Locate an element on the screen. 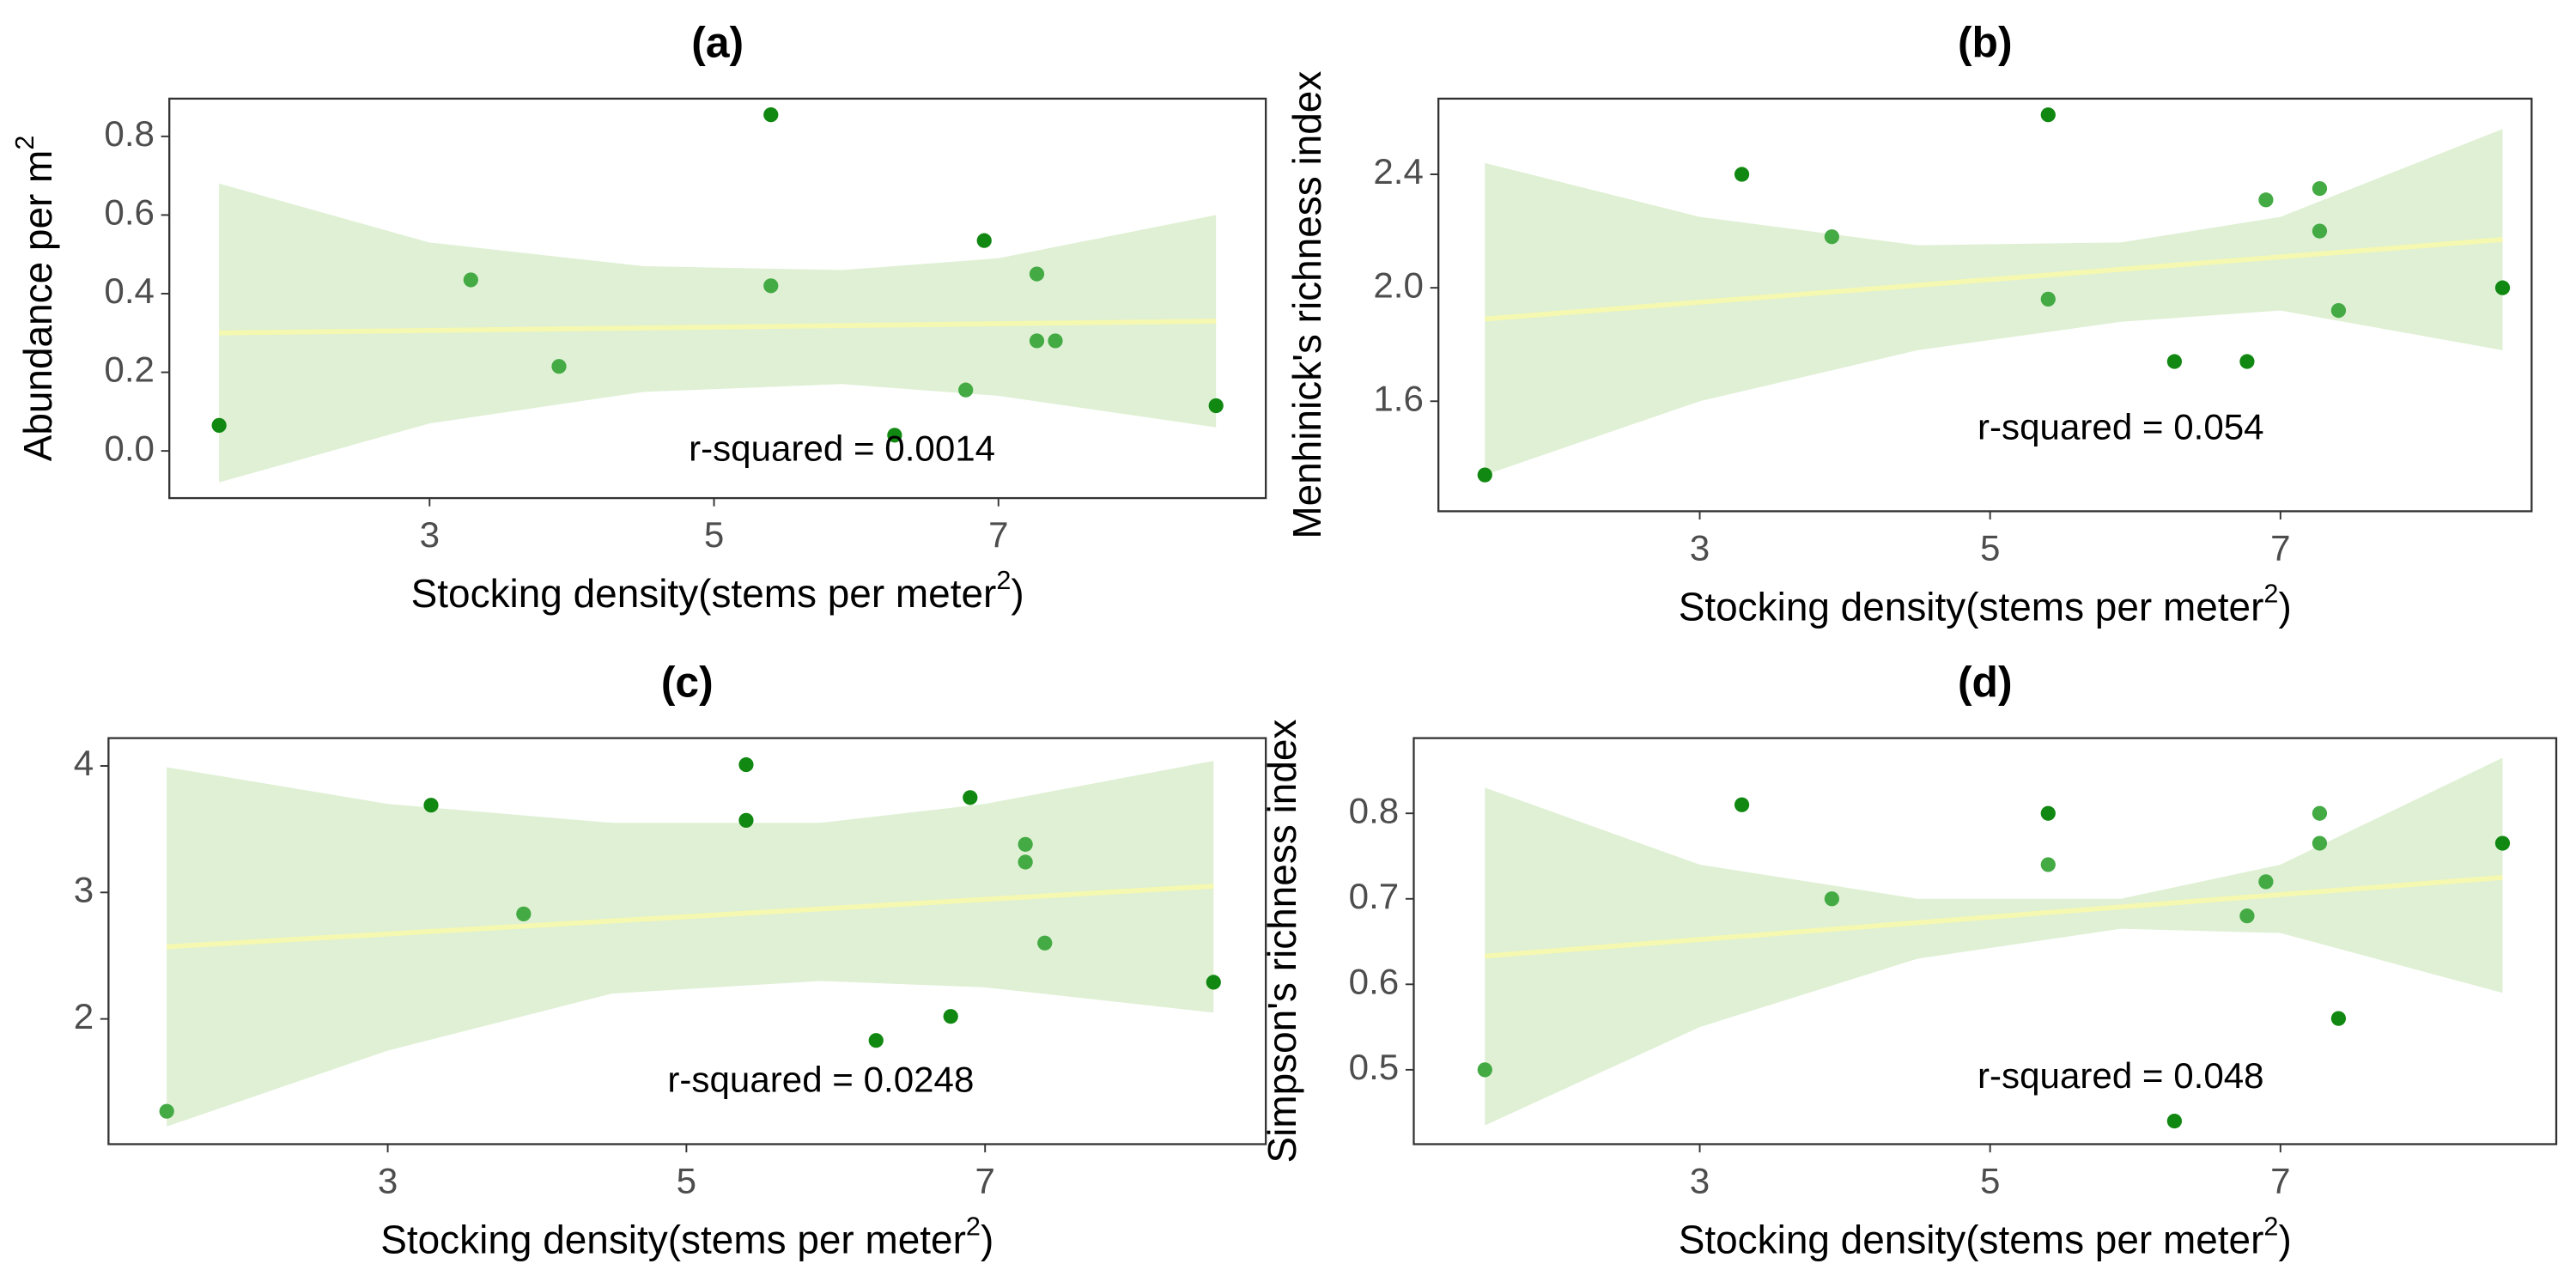 The image size is (2576, 1288). y-axis-label-part: 2 is located at coordinates (25, 143).